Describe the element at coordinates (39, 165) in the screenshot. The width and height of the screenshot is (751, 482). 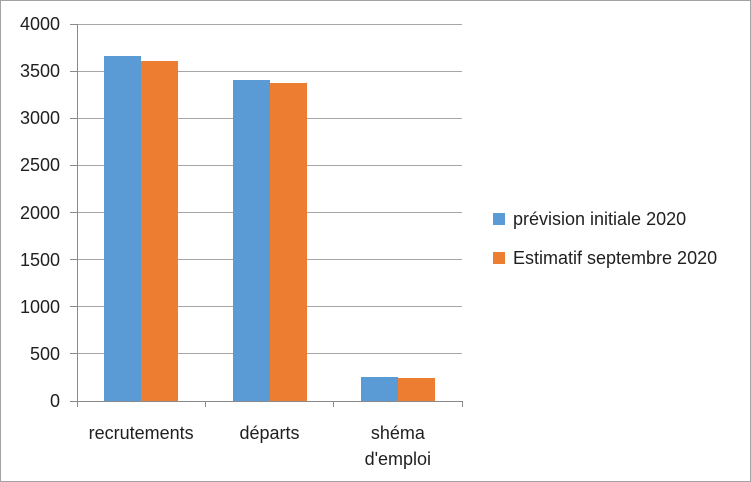
I see `y-tick-label: 2500` at that location.